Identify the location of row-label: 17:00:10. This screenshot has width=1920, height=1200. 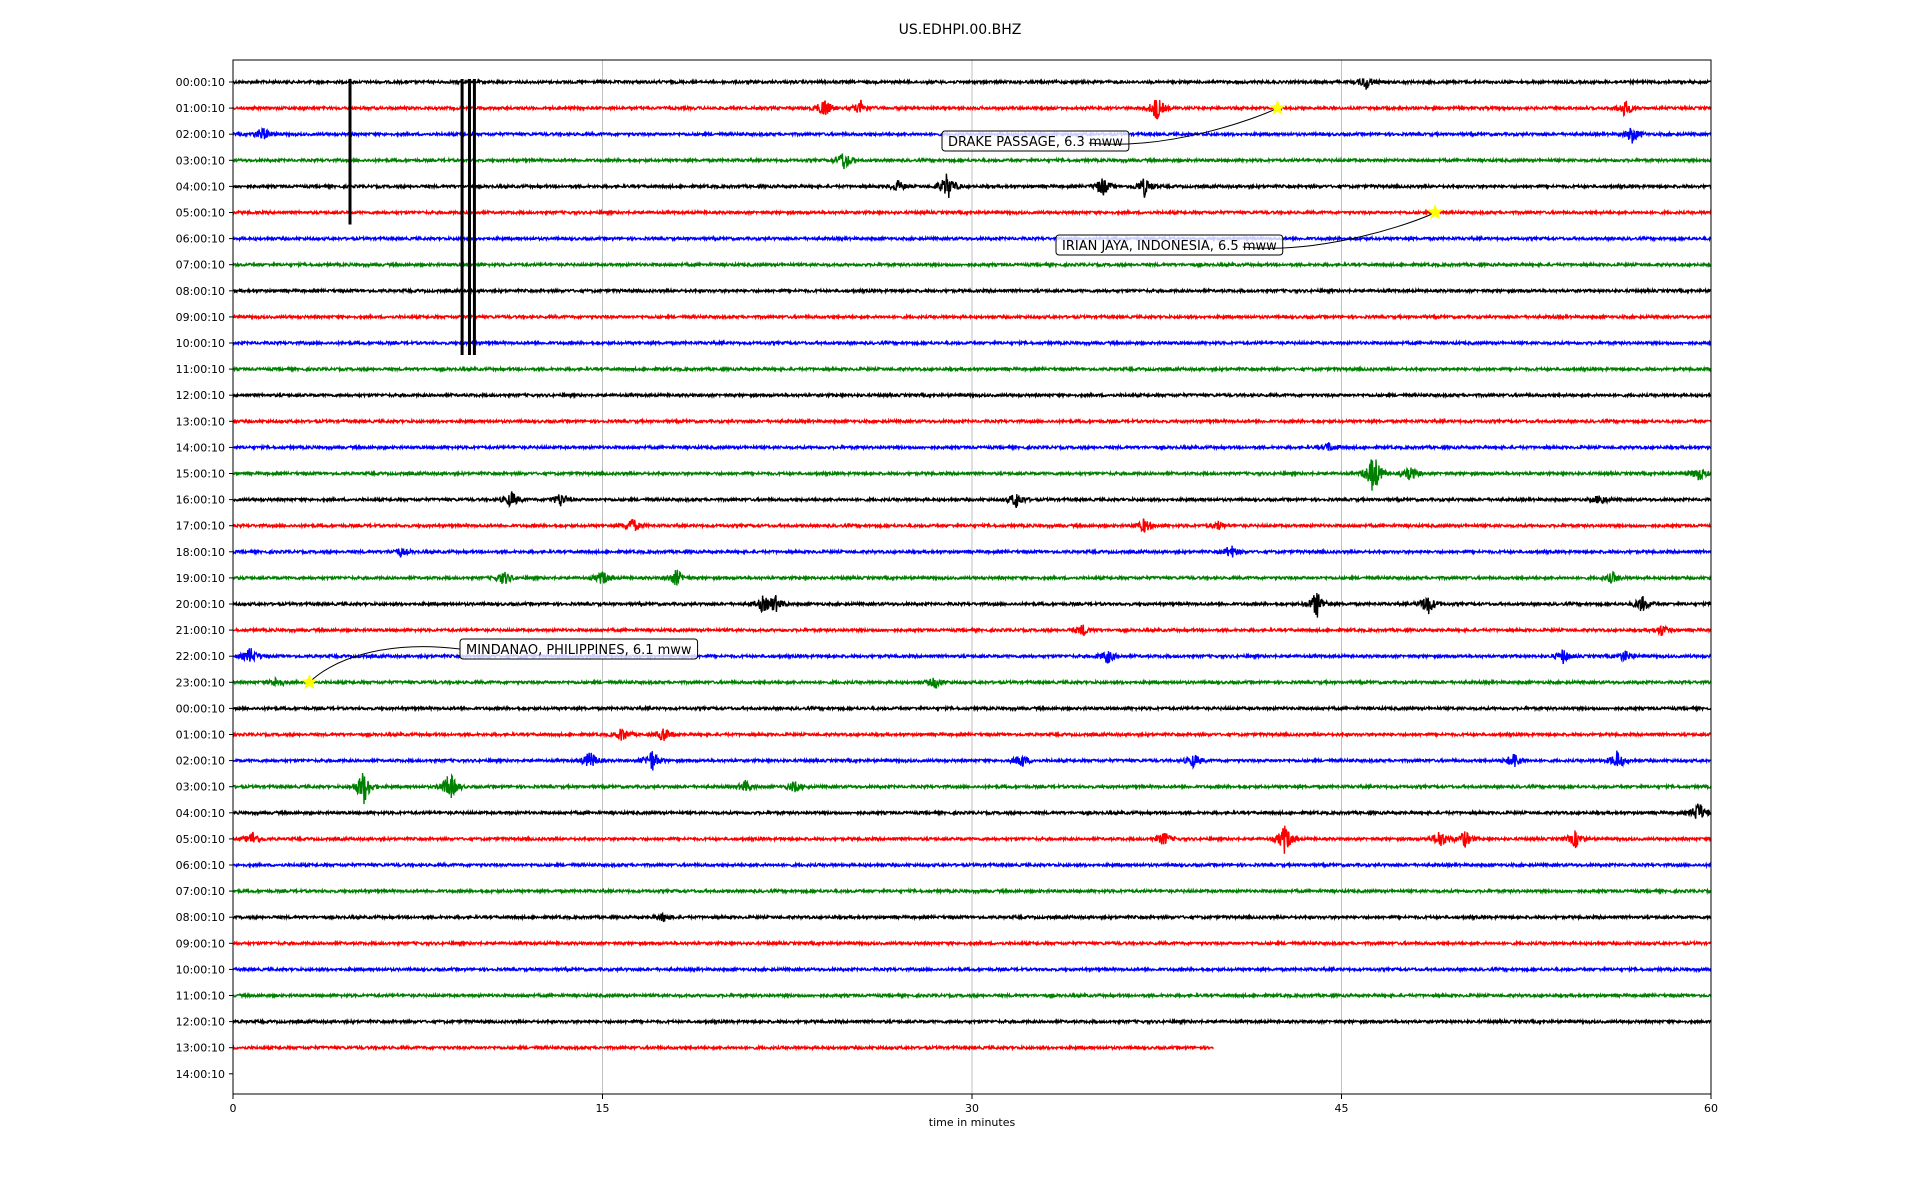
(200, 526).